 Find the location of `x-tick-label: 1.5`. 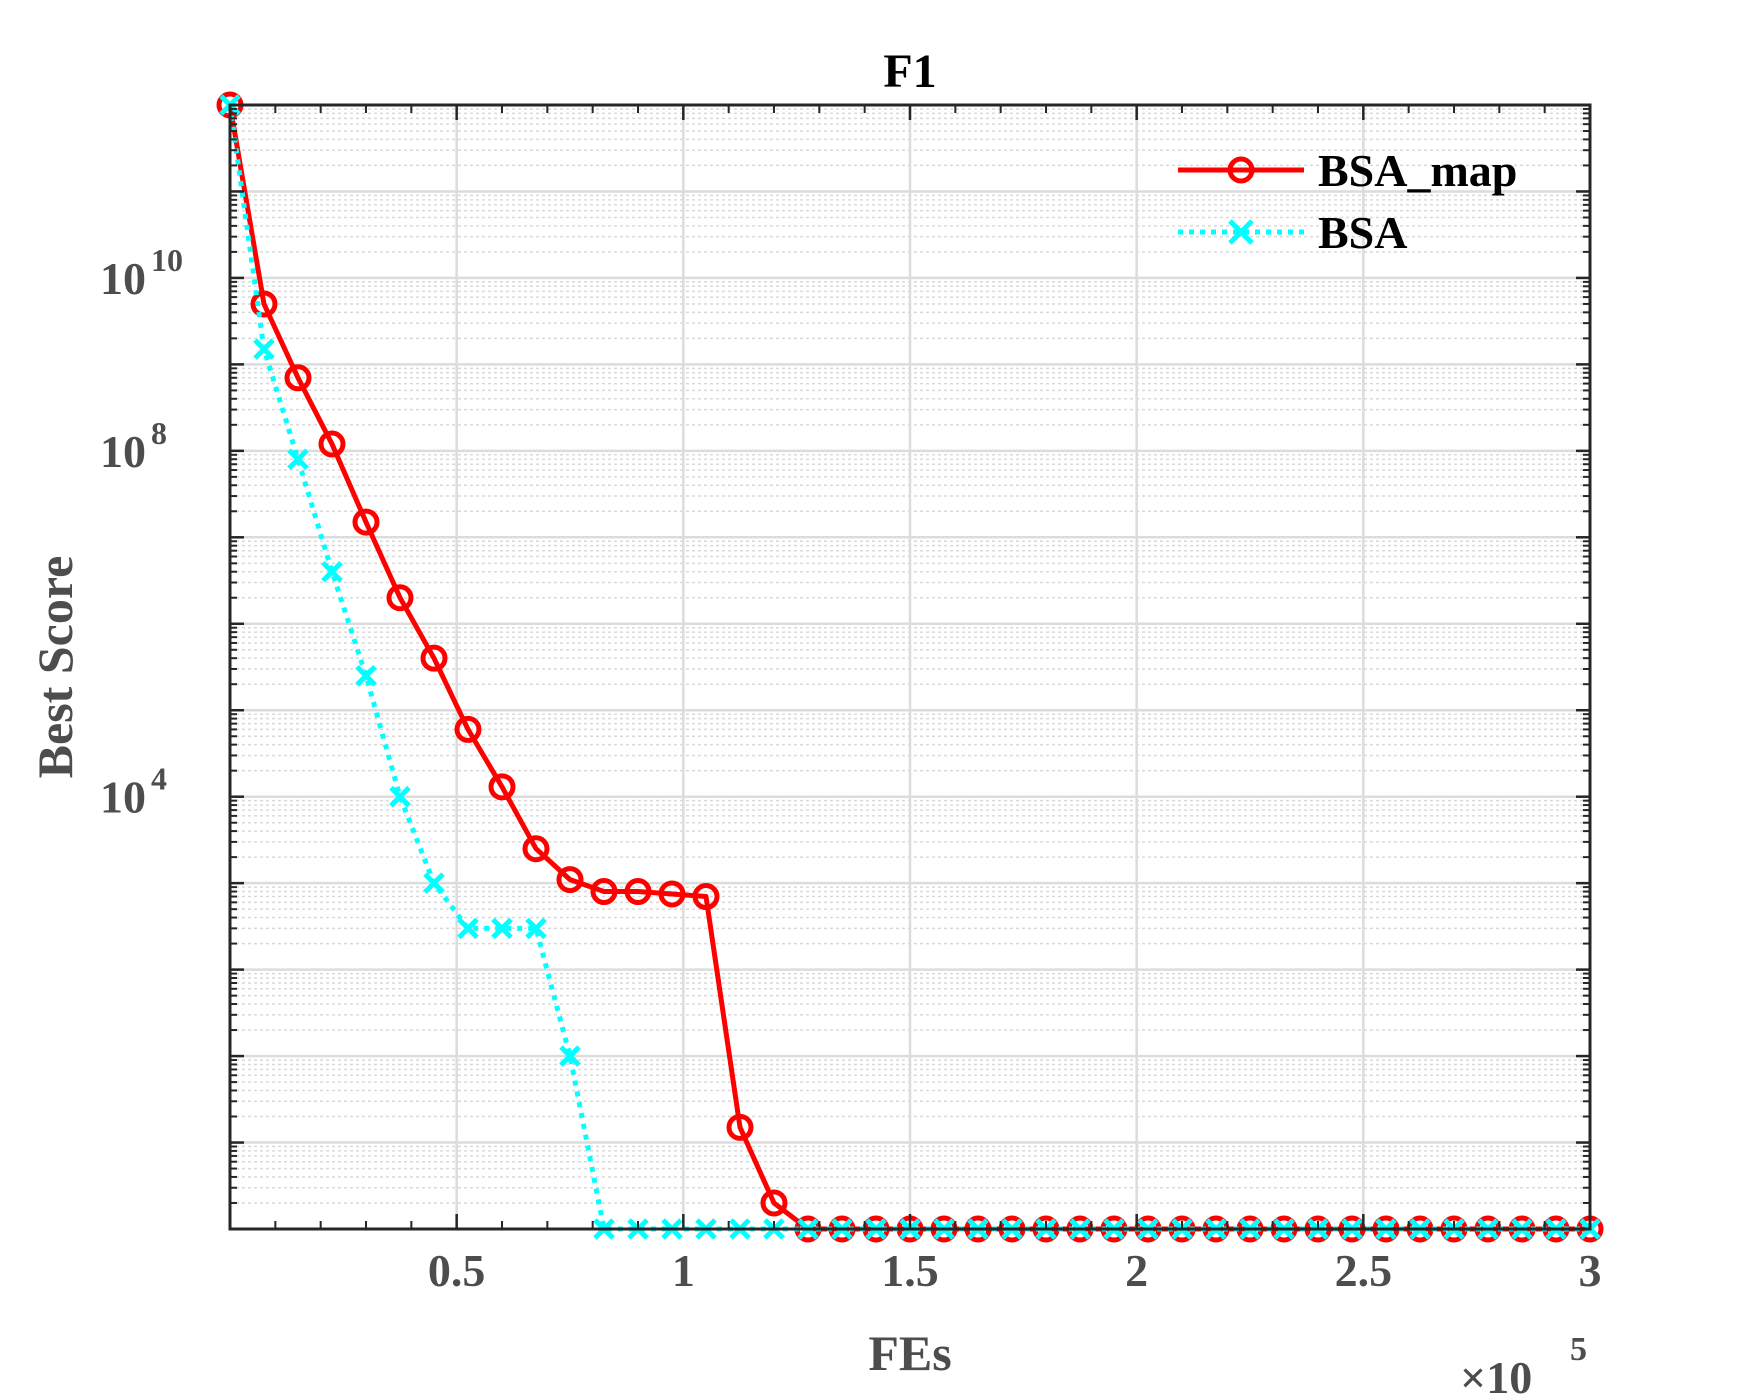

x-tick-label: 1.5 is located at coordinates (910, 1270).